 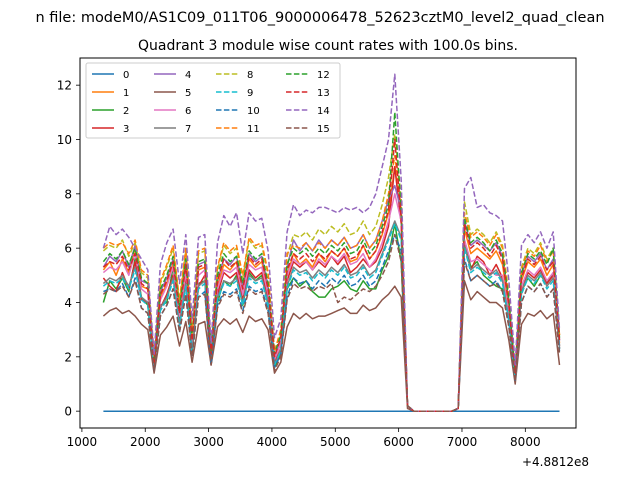 I want to click on x-tick-label: 3000, so click(x=208, y=442).